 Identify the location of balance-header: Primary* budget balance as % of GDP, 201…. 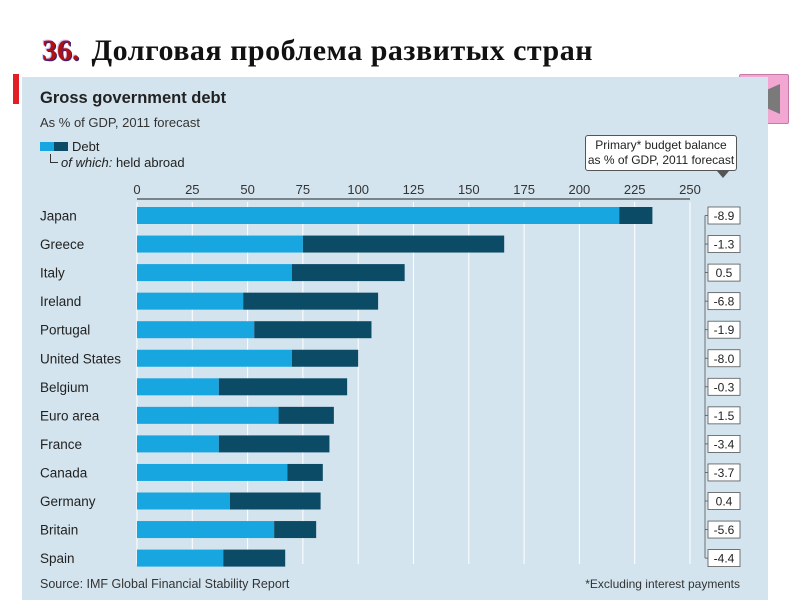
(661, 153).